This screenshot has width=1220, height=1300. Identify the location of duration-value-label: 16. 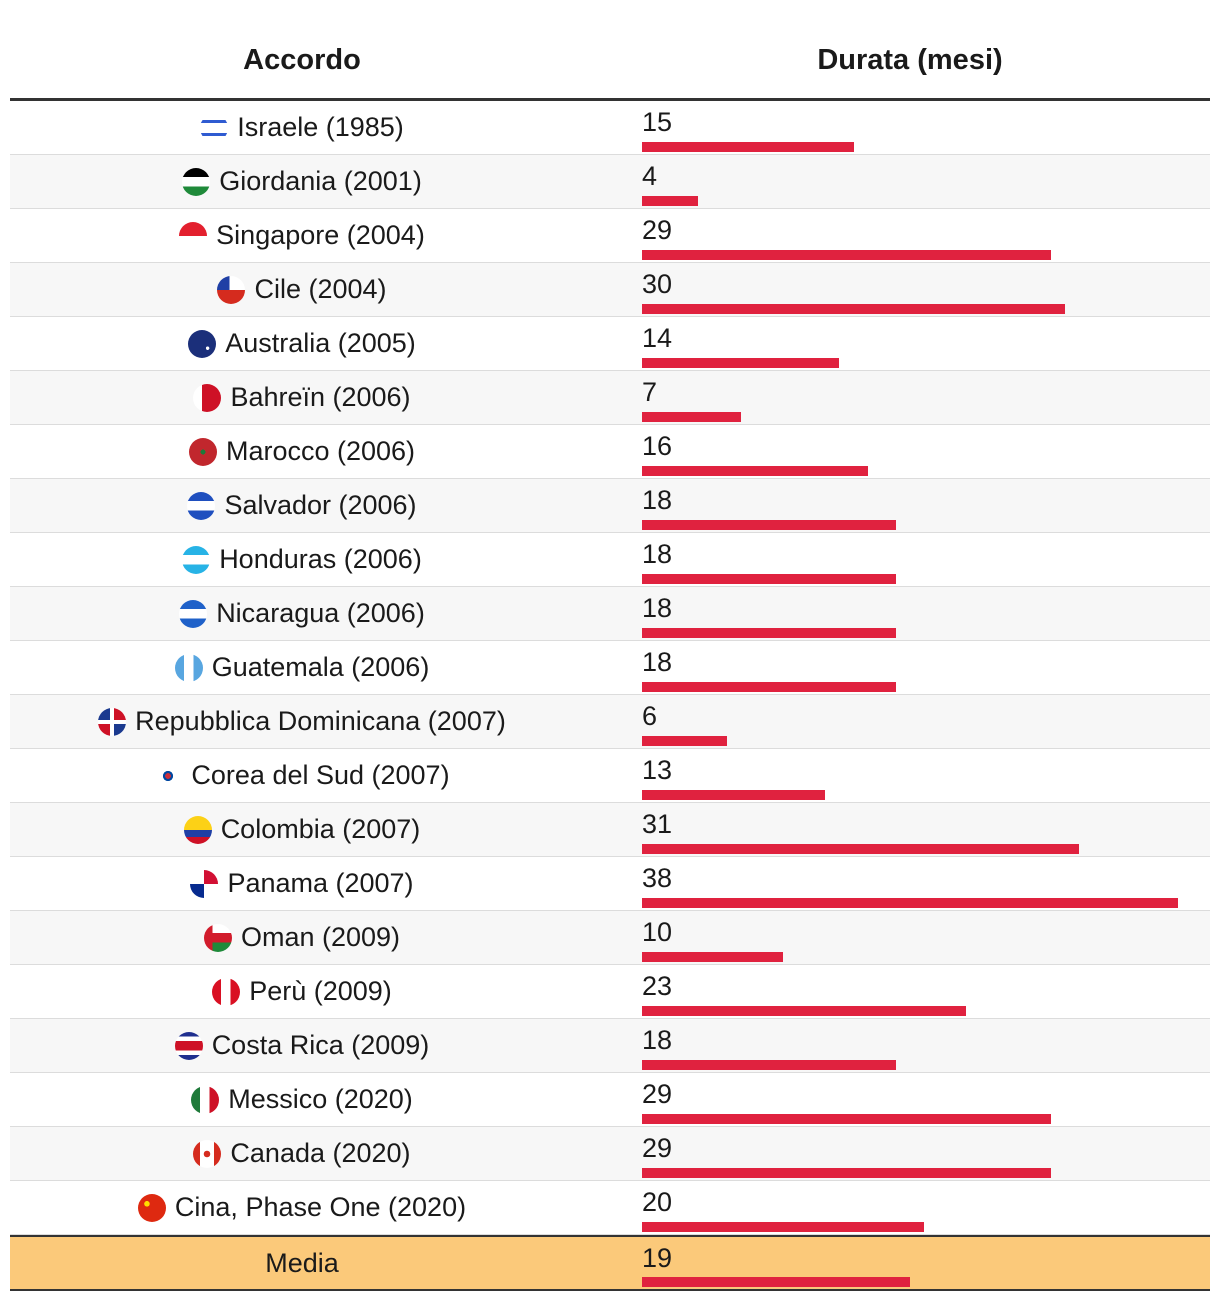
(657, 446).